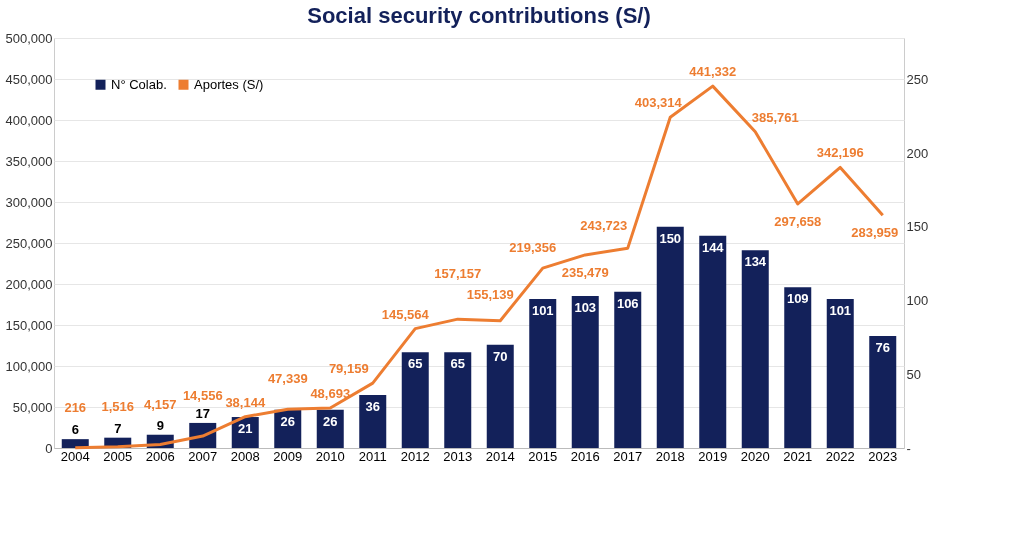 Image resolution: width=1030 pixels, height=533 pixels. What do you see at coordinates (160, 404) in the screenshot?
I see `data-label: 4,157` at bounding box center [160, 404].